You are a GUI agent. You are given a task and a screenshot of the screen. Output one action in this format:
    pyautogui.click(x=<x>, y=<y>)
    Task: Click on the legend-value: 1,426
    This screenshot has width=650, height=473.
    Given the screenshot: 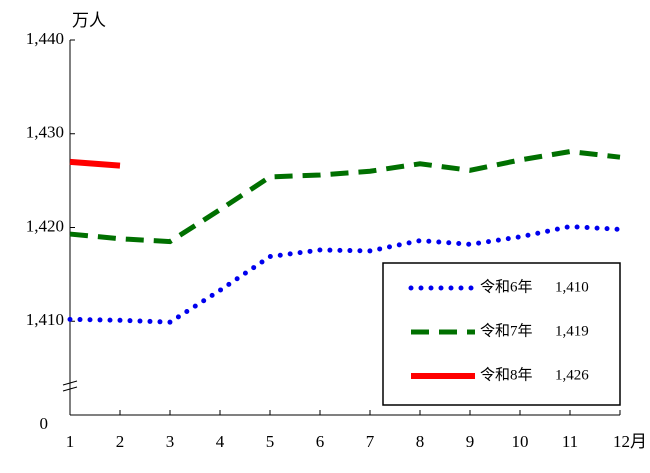 What is the action you would take?
    pyautogui.click(x=572, y=375)
    